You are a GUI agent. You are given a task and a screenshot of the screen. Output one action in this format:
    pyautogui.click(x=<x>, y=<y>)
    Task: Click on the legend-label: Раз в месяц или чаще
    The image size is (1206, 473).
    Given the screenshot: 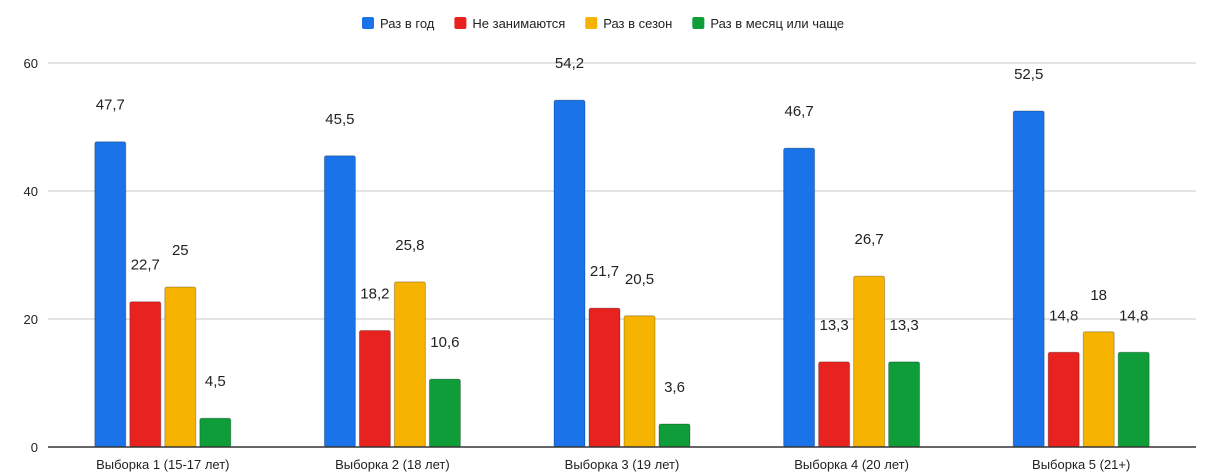 What is the action you would take?
    pyautogui.click(x=777, y=23)
    